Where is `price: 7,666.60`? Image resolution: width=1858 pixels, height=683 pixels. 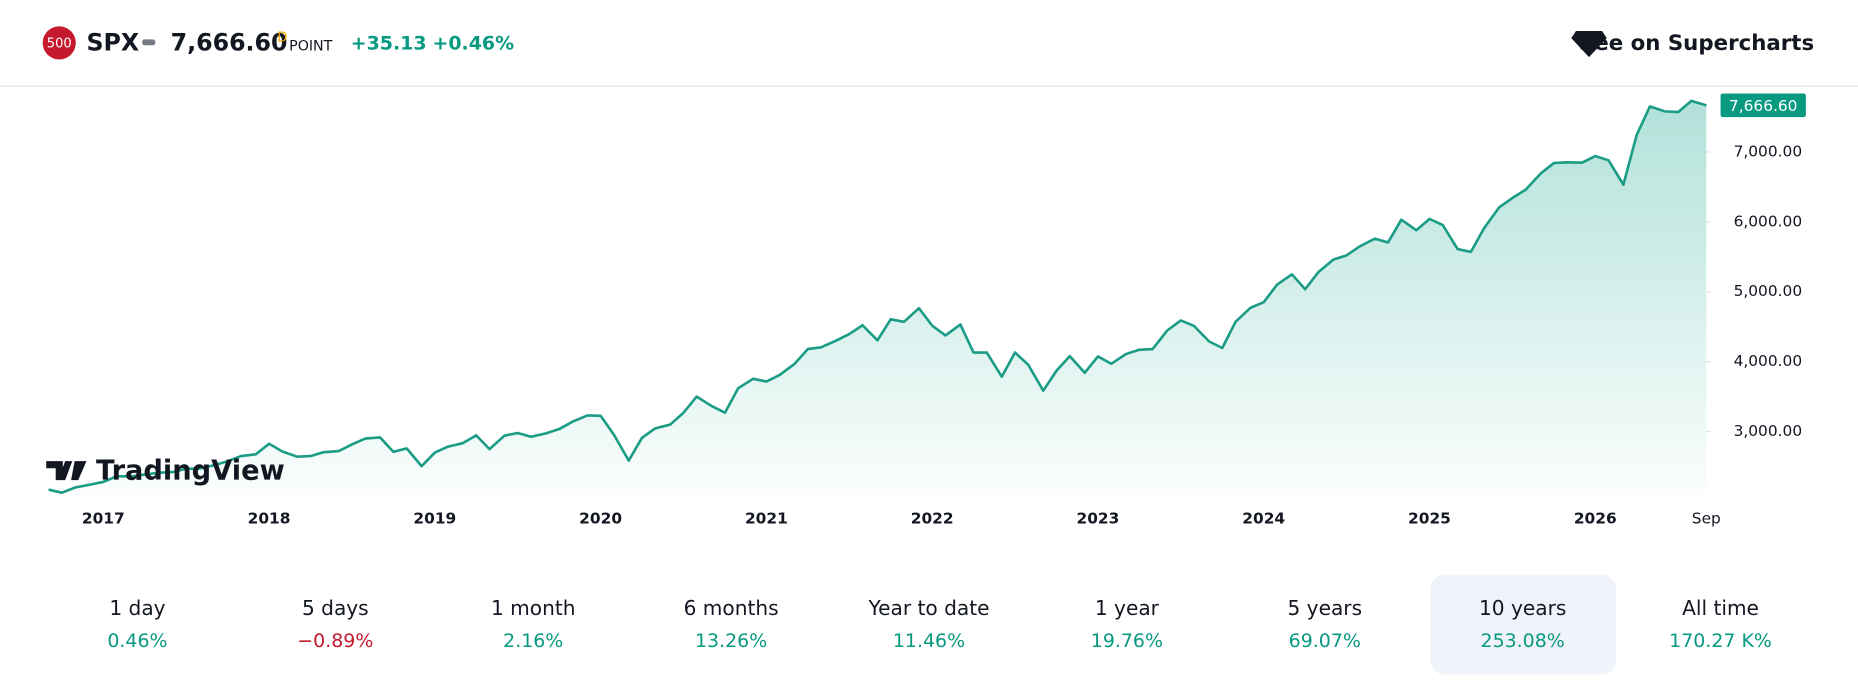
price: 7,666.60 is located at coordinates (229, 43).